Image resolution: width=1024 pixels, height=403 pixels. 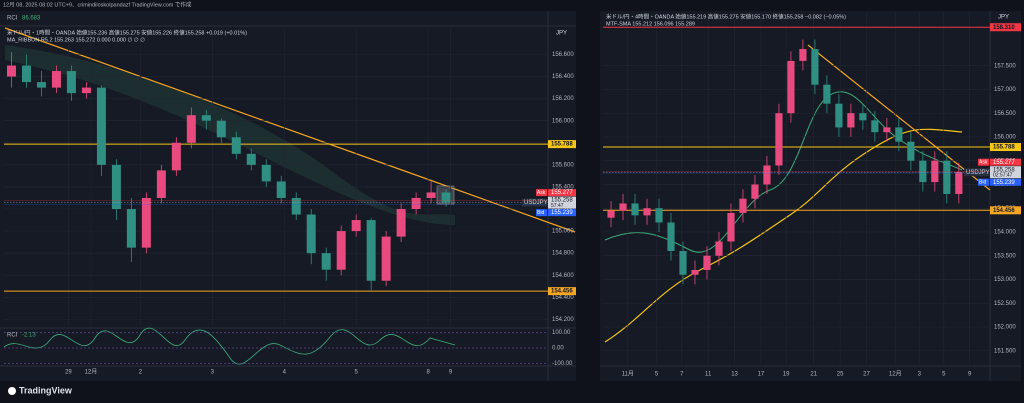 I want to click on quote-name: Ask, so click(x=983, y=163).